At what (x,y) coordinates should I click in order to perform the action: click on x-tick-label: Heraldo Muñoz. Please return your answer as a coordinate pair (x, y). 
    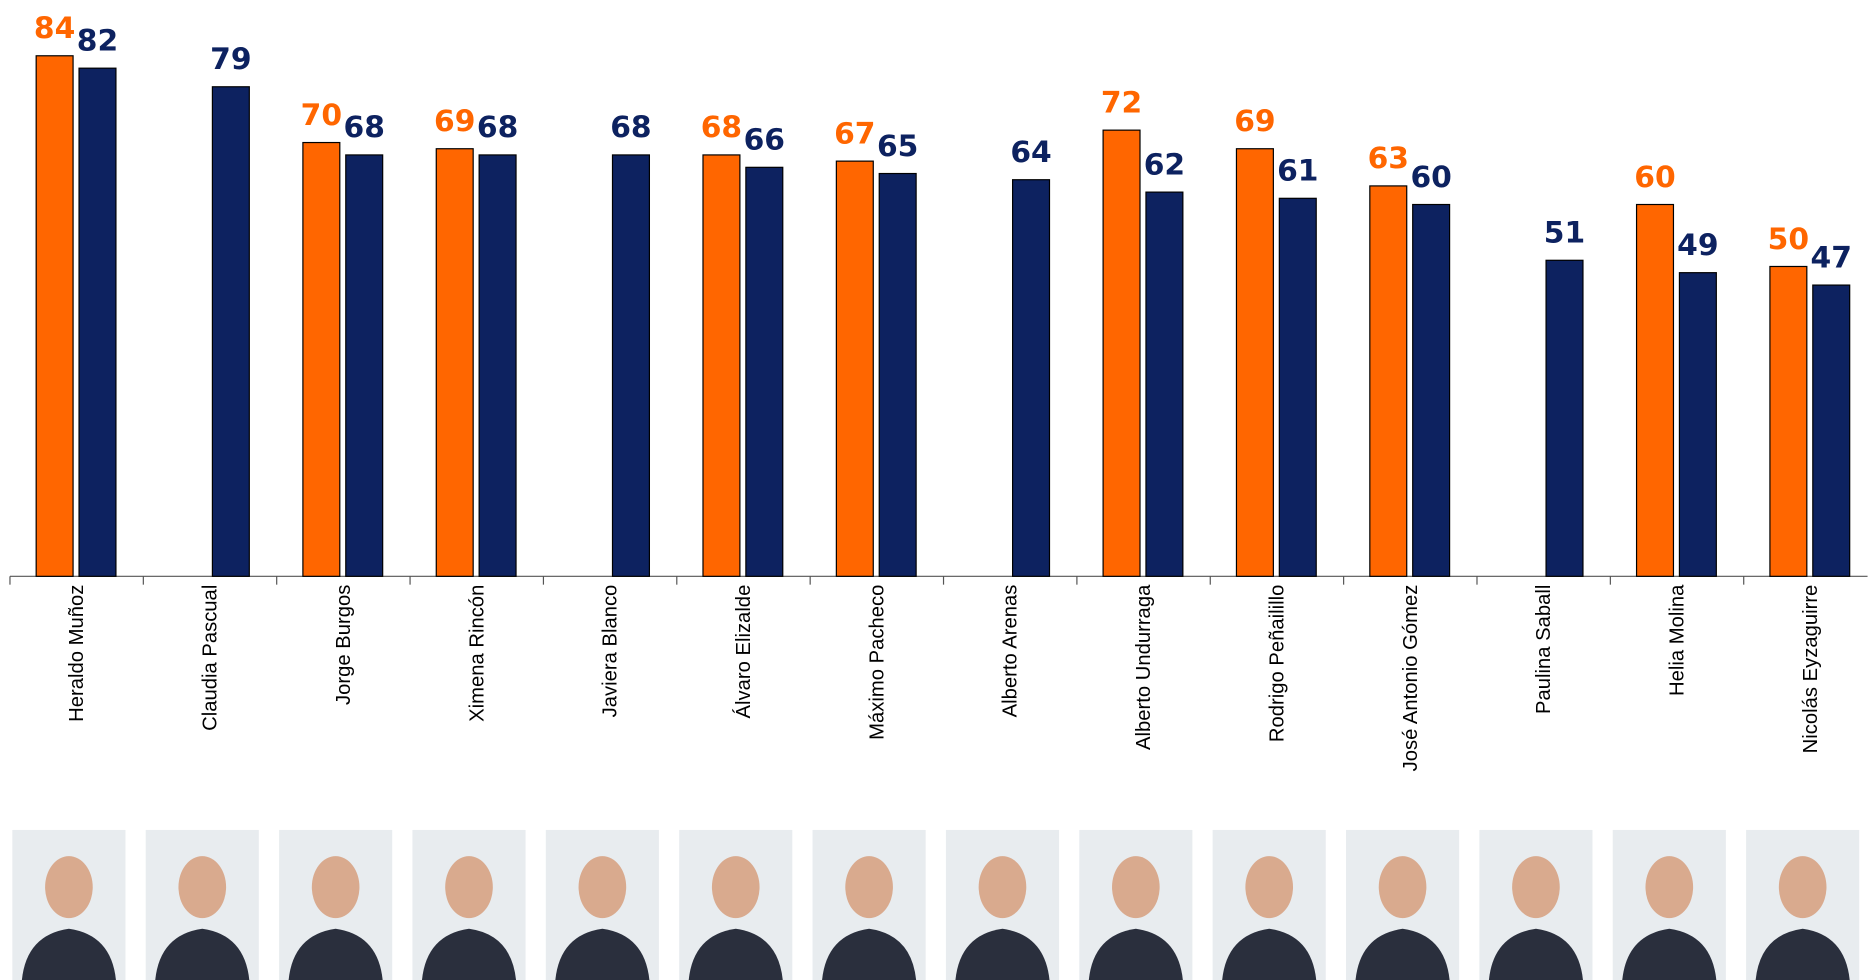
    Looking at the image, I should click on (77, 653).